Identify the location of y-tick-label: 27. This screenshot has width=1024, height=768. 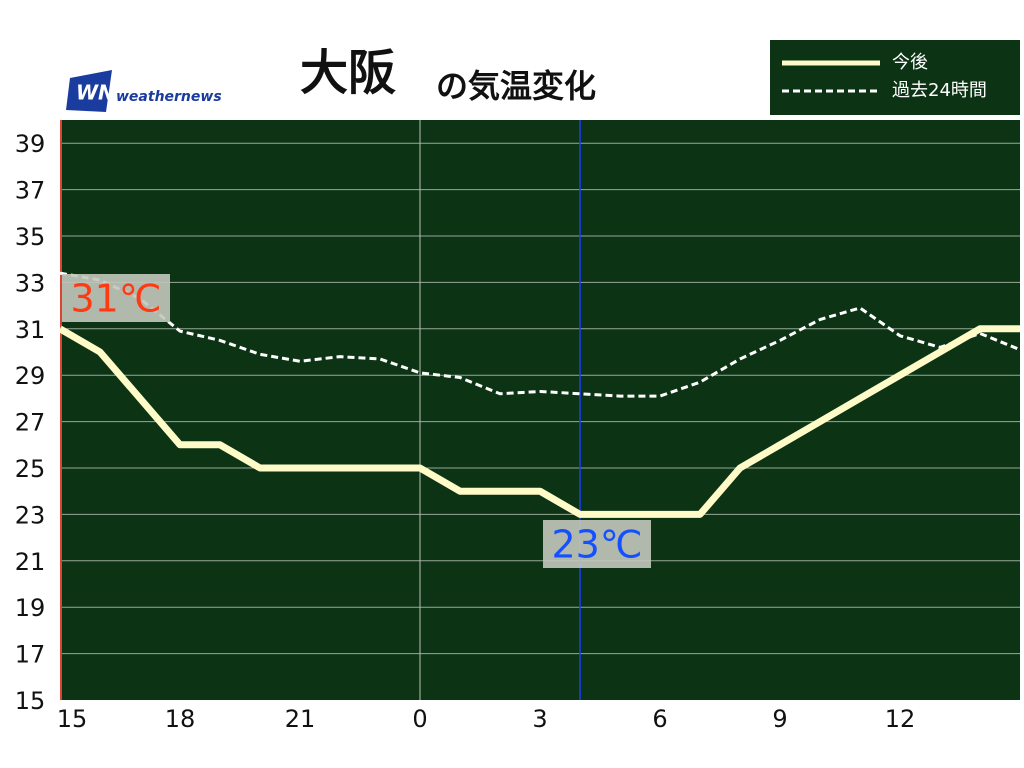
(30, 423).